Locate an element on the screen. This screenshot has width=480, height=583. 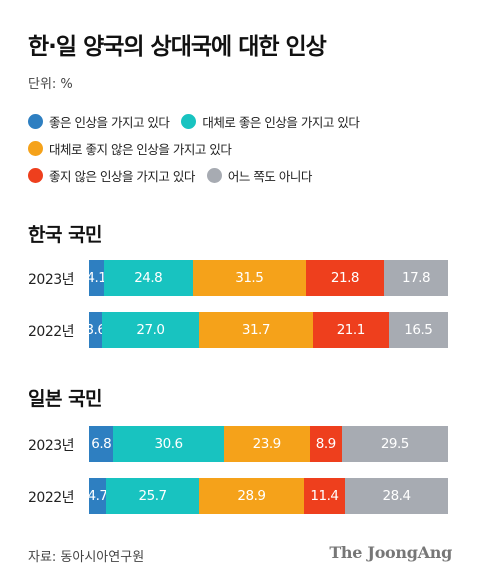
legend-label-very-good: 좋은 인상을 가지고 있다 is located at coordinates (109, 122).